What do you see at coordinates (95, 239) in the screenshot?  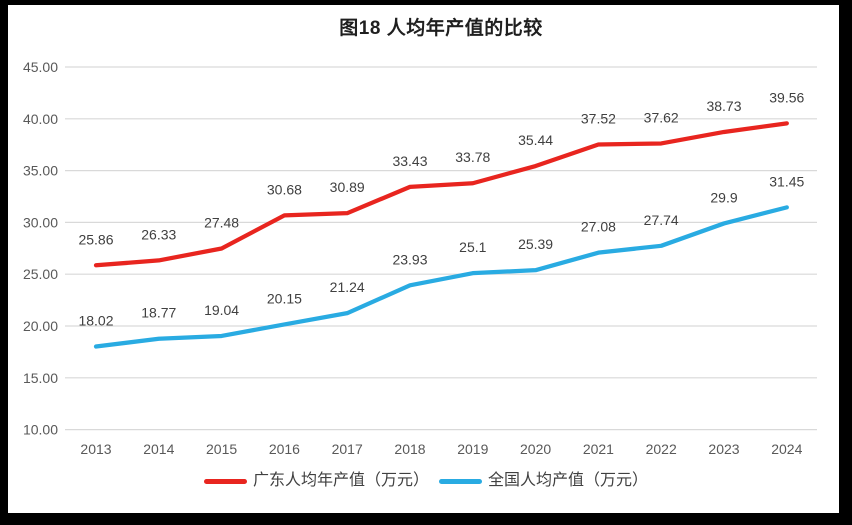 I see `svg-text: 25.86` at bounding box center [95, 239].